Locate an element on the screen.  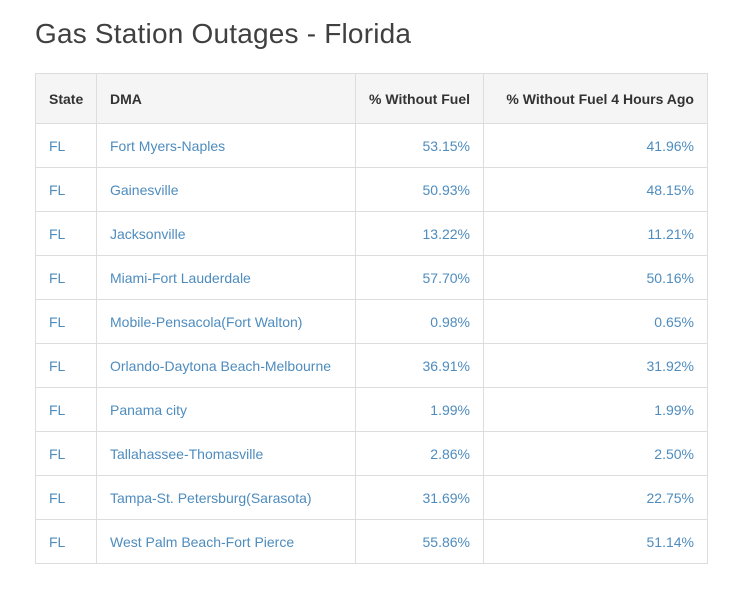
table-row: FL Tallahassee-Thomasville 2.86% 2.50% is located at coordinates (371, 454).